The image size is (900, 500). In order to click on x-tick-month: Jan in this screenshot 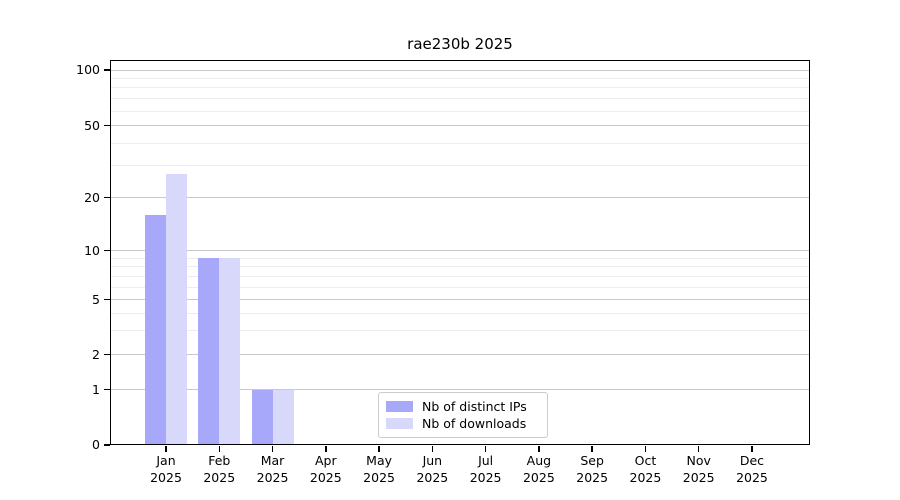, I will do `click(166, 460)`.